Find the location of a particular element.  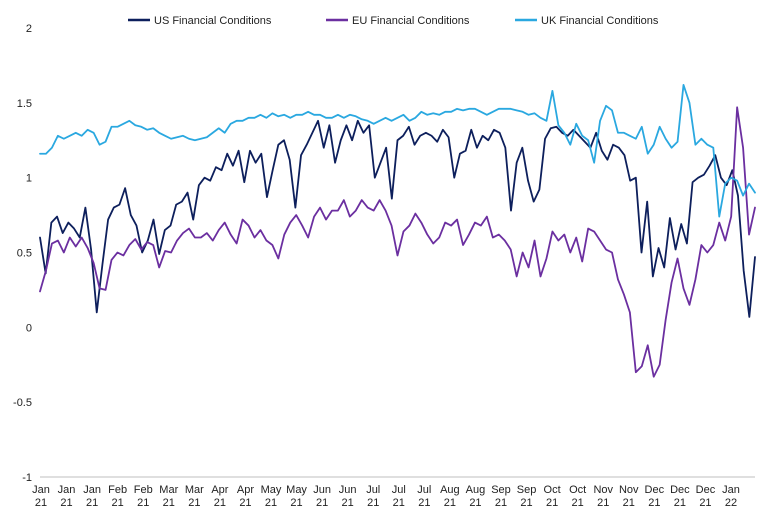

y-tick-label: 0 is located at coordinates (29, 328).